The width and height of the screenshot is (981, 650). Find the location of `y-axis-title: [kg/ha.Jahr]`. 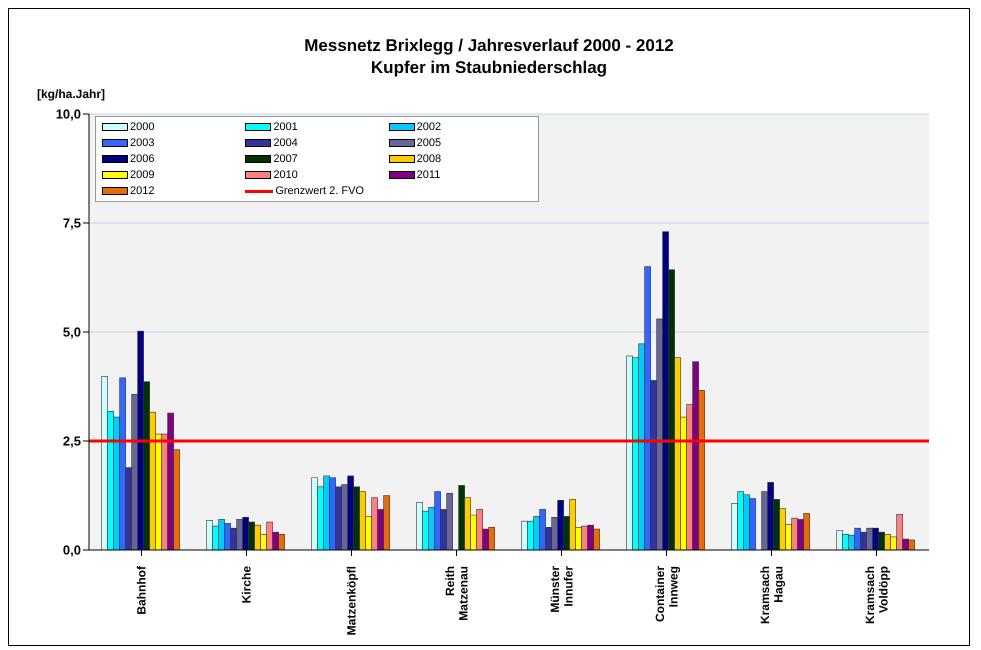

y-axis-title: [kg/ha.Jahr] is located at coordinates (71, 94).